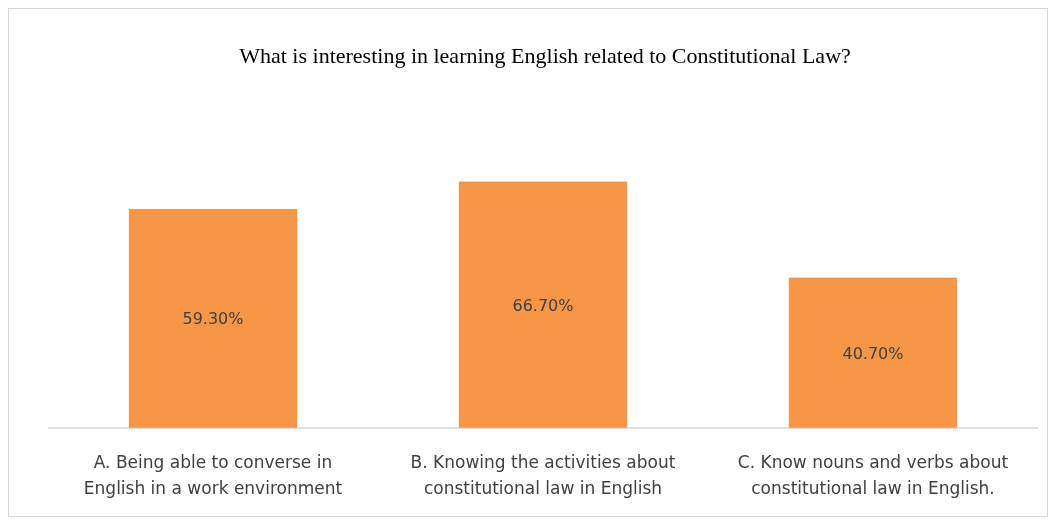 This screenshot has width=1056, height=525. I want to click on x-tick-label: C. Know nouns and verbs about constitutional law in English., so click(873, 475).